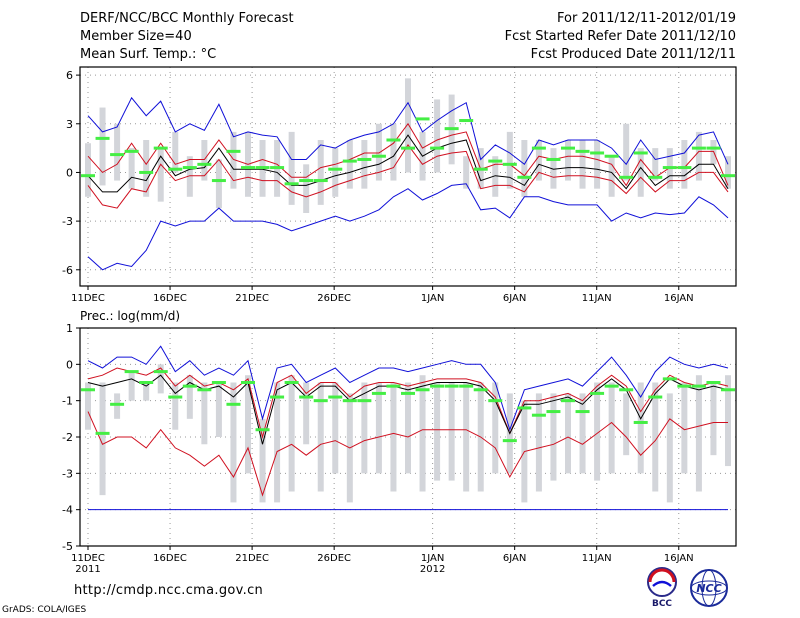 This screenshot has width=800, height=618. I want to click on start-date-label: Fcst Started Refer Date 2011/12/10, so click(620, 36).